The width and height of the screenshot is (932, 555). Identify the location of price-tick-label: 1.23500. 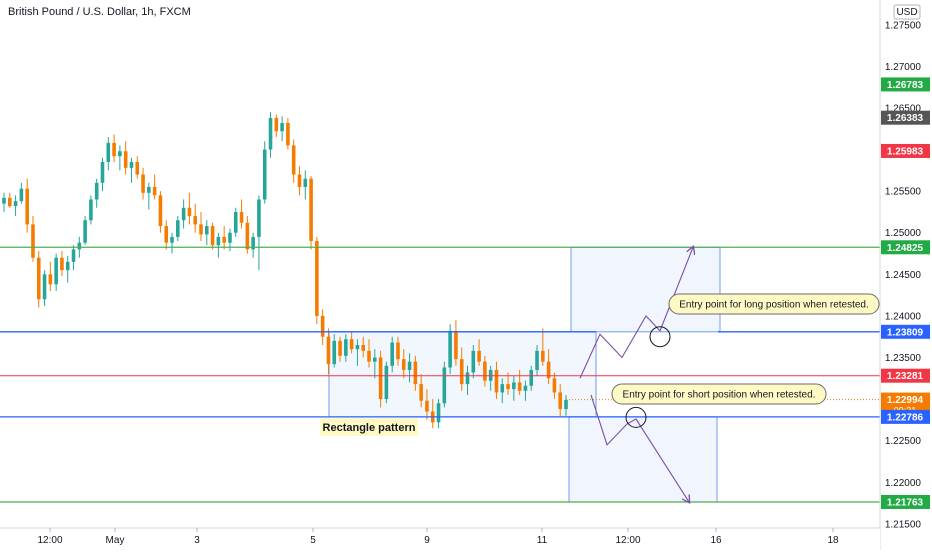
(903, 358).